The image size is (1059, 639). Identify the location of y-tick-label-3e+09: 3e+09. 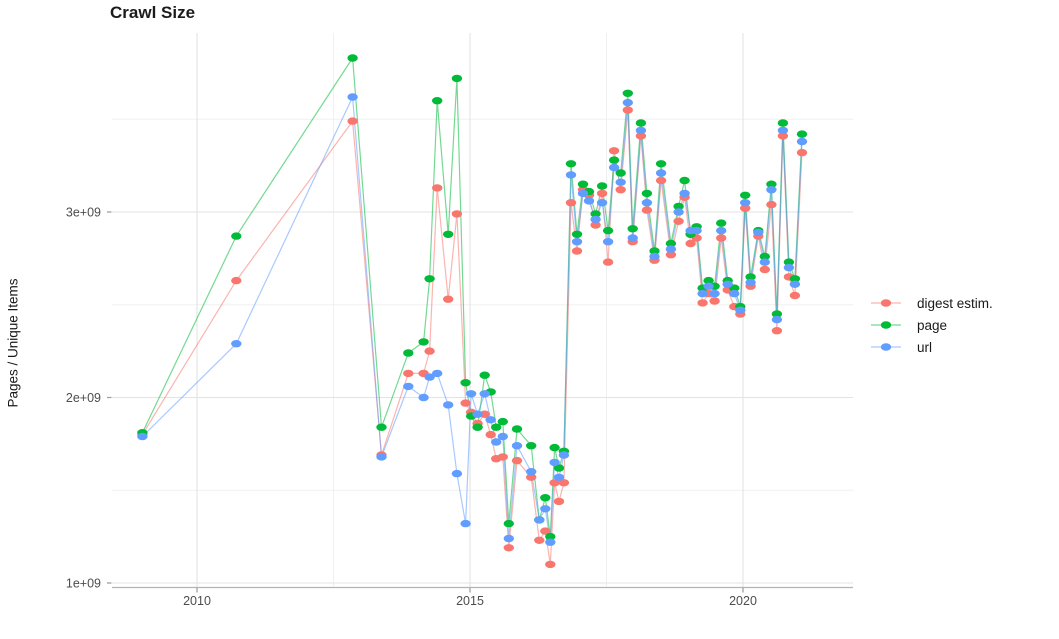
(83, 212).